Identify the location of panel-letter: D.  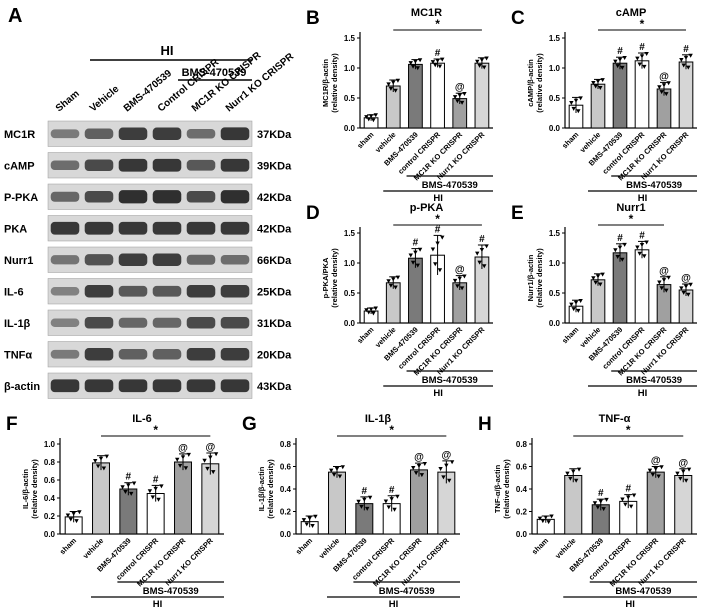
(313, 213).